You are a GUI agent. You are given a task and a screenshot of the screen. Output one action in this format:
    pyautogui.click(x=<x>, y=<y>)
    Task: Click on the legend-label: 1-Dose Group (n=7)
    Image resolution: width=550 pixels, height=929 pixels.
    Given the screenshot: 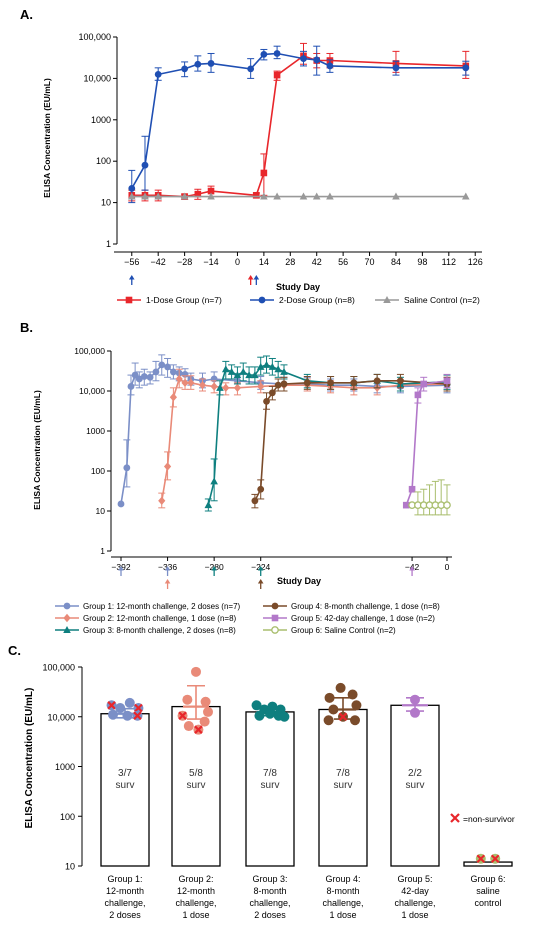 What is the action you would take?
    pyautogui.click(x=184, y=300)
    